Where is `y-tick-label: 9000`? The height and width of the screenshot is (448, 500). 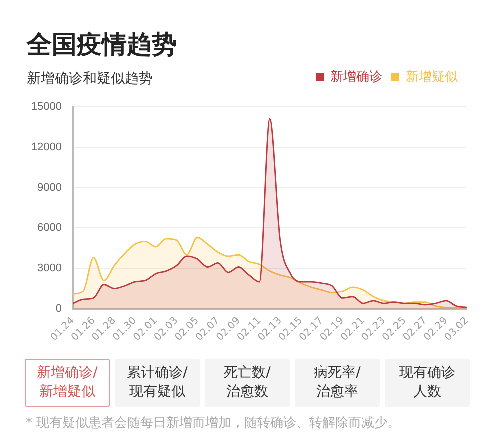 y-tick-label: 9000 is located at coordinates (50, 188).